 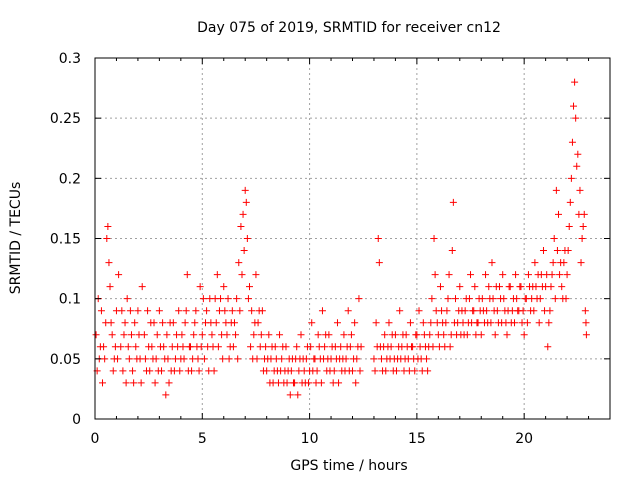 What do you see at coordinates (417, 439) in the screenshot?
I see `x-tick-label: 15` at bounding box center [417, 439].